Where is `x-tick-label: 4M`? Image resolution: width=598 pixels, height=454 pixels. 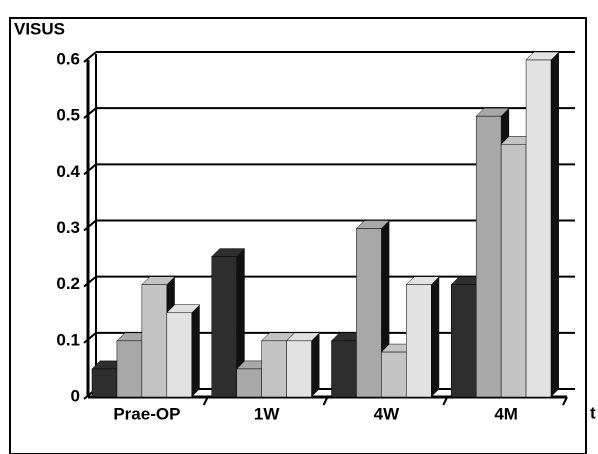
x-tick-label: 4M is located at coordinates (506, 413).